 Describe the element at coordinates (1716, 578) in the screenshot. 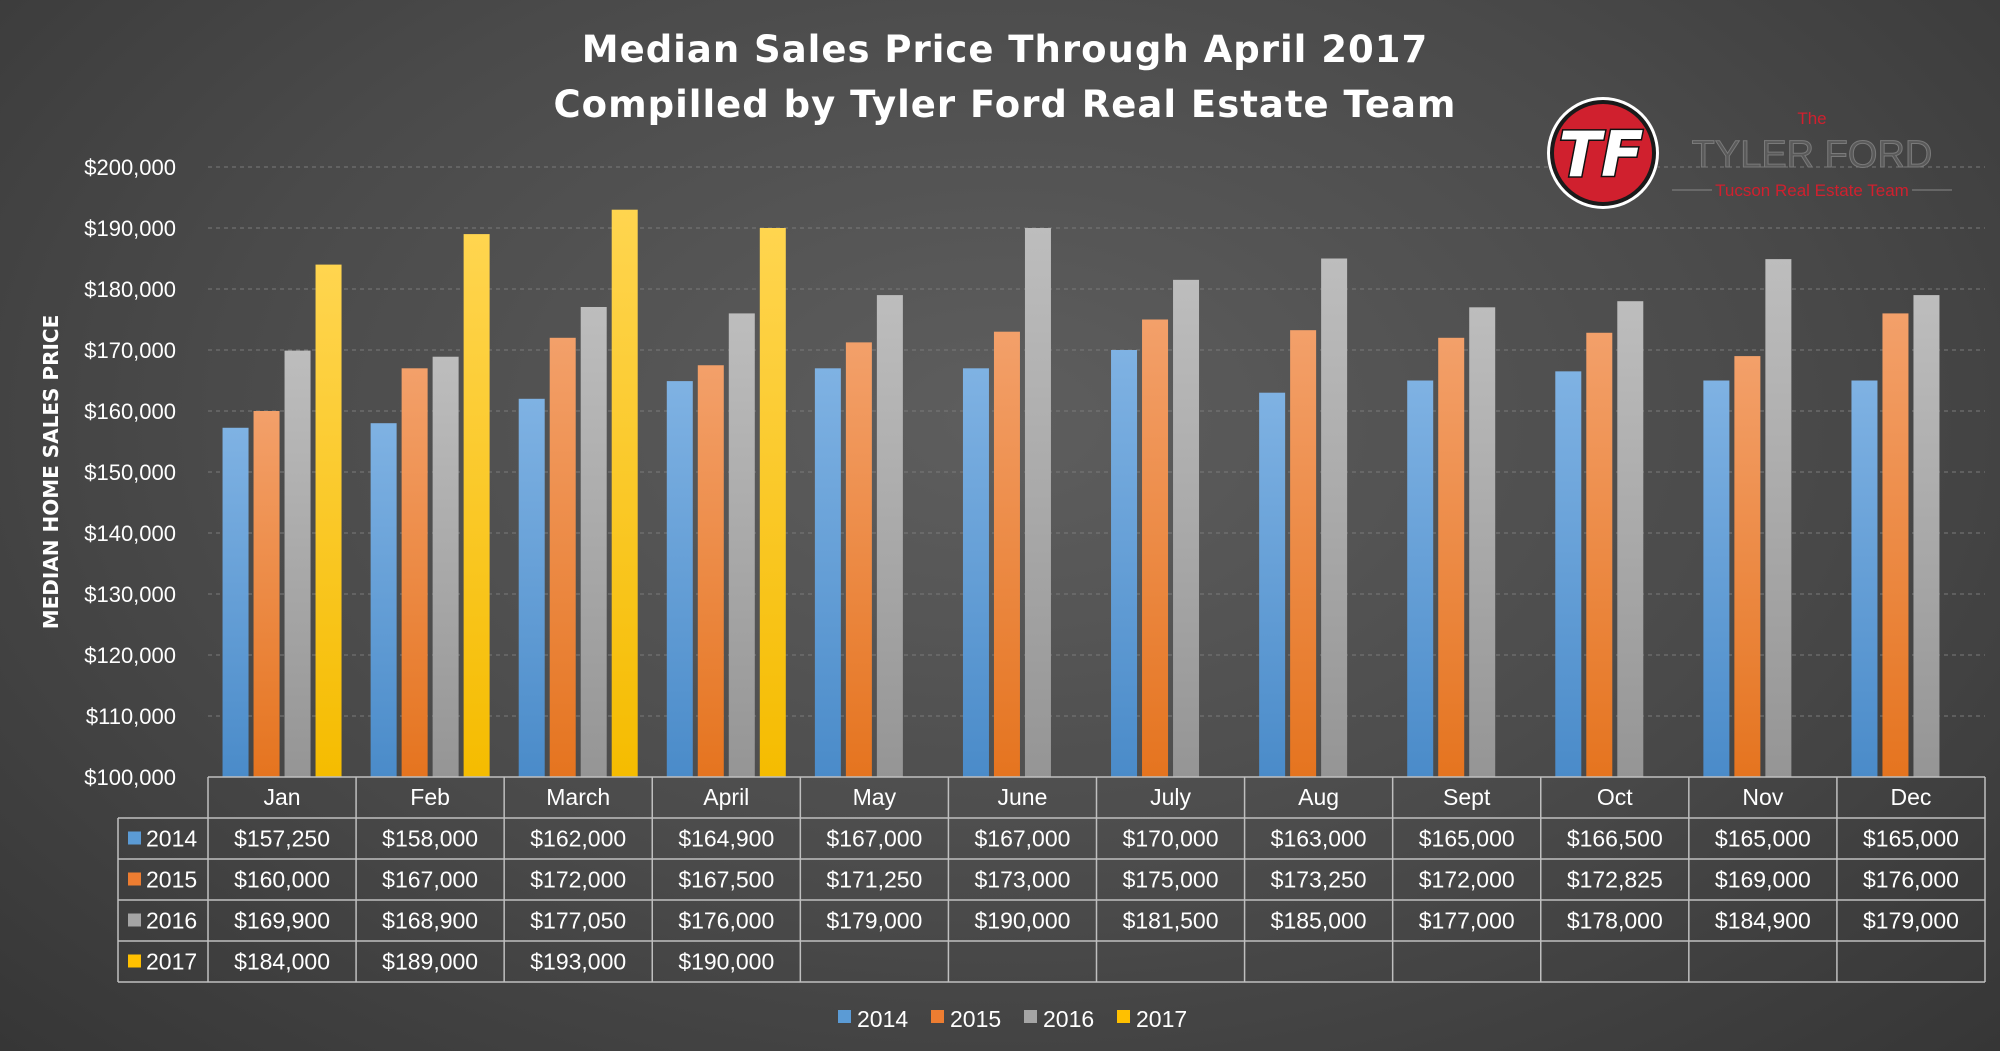

I see `bar-2014-nov` at that location.